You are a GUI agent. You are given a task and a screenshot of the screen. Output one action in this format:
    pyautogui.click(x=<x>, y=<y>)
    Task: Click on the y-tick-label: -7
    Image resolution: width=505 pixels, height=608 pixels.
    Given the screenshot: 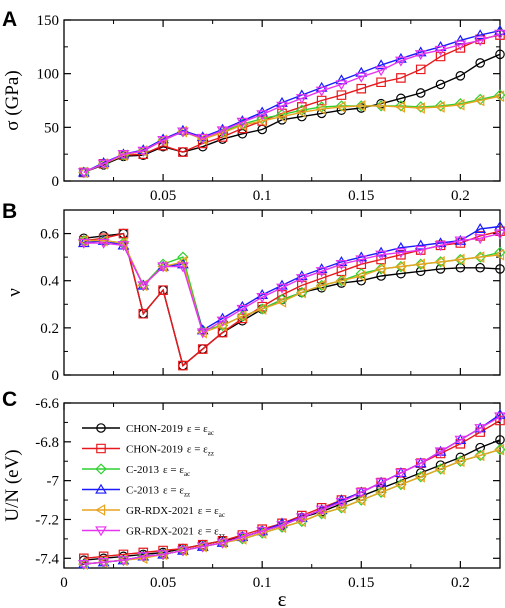 What is the action you would take?
    pyautogui.click(x=53, y=482)
    